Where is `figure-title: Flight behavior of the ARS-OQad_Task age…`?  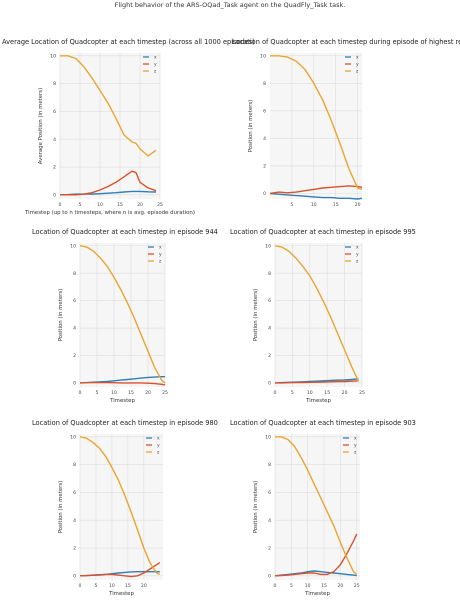 figure-title: Flight behavior of the ARS-OQad_Task age… is located at coordinates (230, 5).